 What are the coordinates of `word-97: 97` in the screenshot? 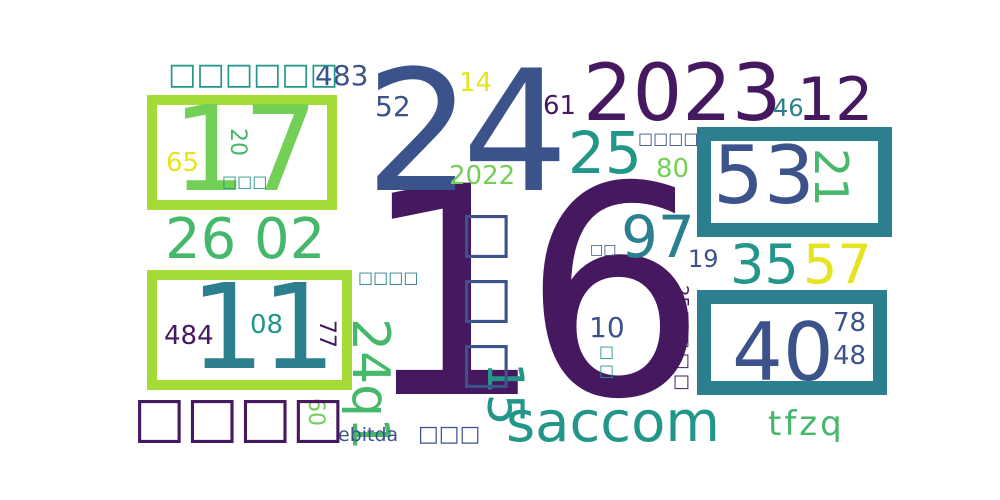 It's located at (658, 237).